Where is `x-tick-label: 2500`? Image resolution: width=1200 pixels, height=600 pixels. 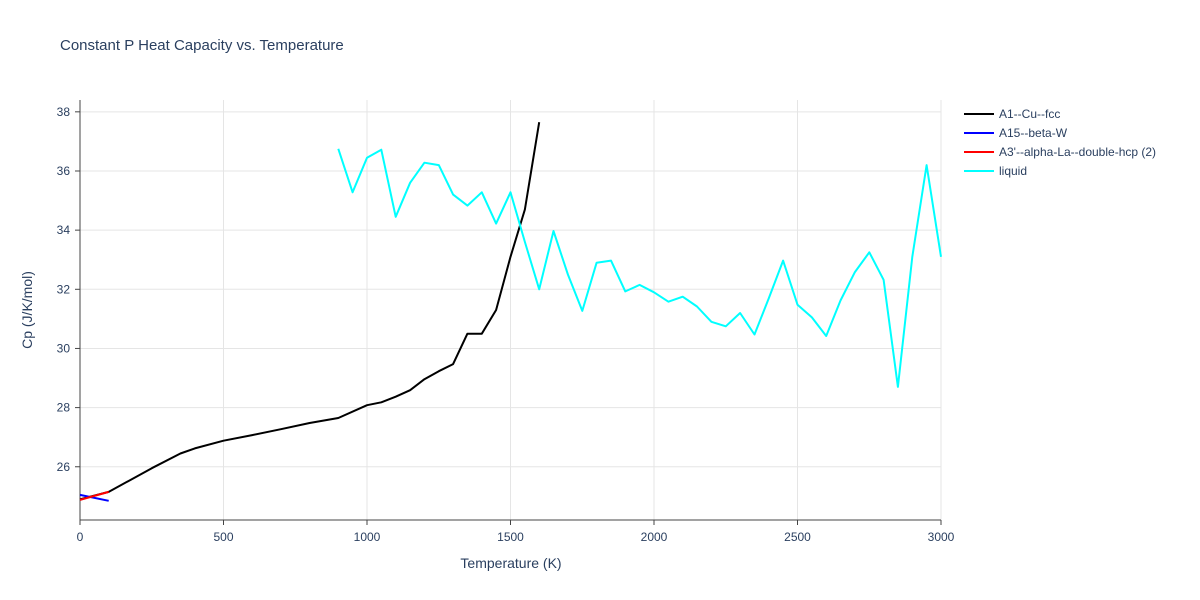
x-tick-label: 2500 is located at coordinates (797, 537).